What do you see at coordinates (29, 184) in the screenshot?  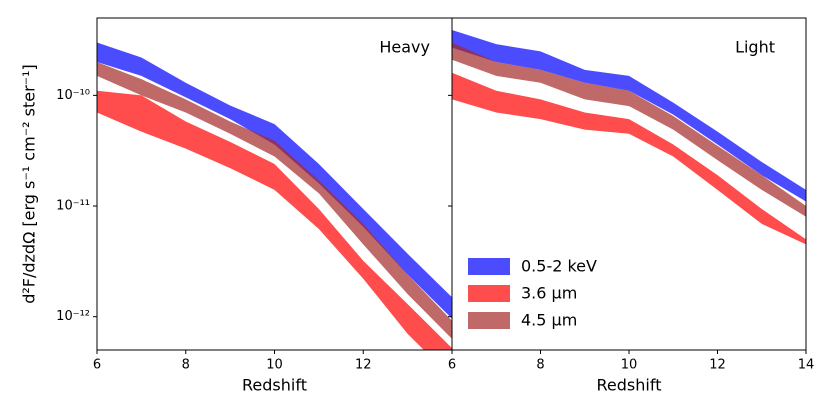 I see `y-axis-label: d²F/dzdΩ [erg s⁻¹ cm⁻² ster⁻¹]` at bounding box center [29, 184].